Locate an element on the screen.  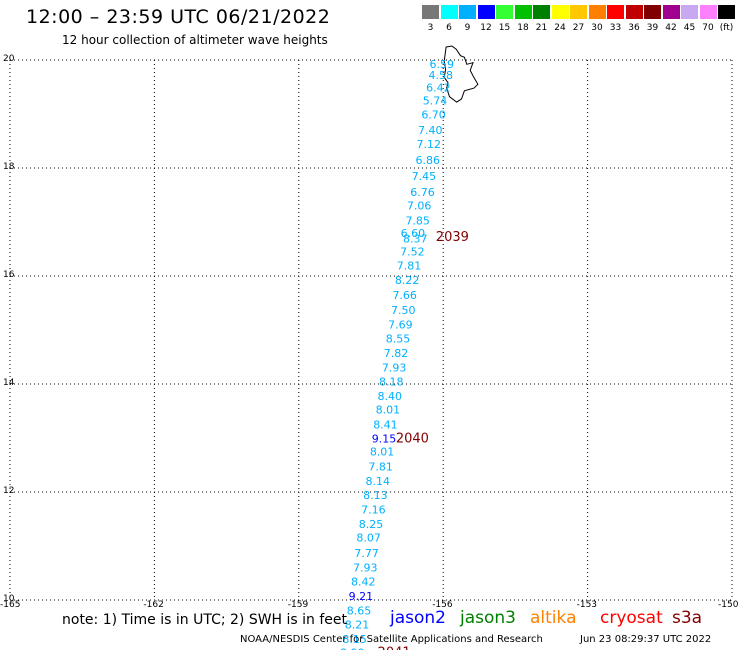
wave-height-label: 9.21 is located at coordinates (361, 596).